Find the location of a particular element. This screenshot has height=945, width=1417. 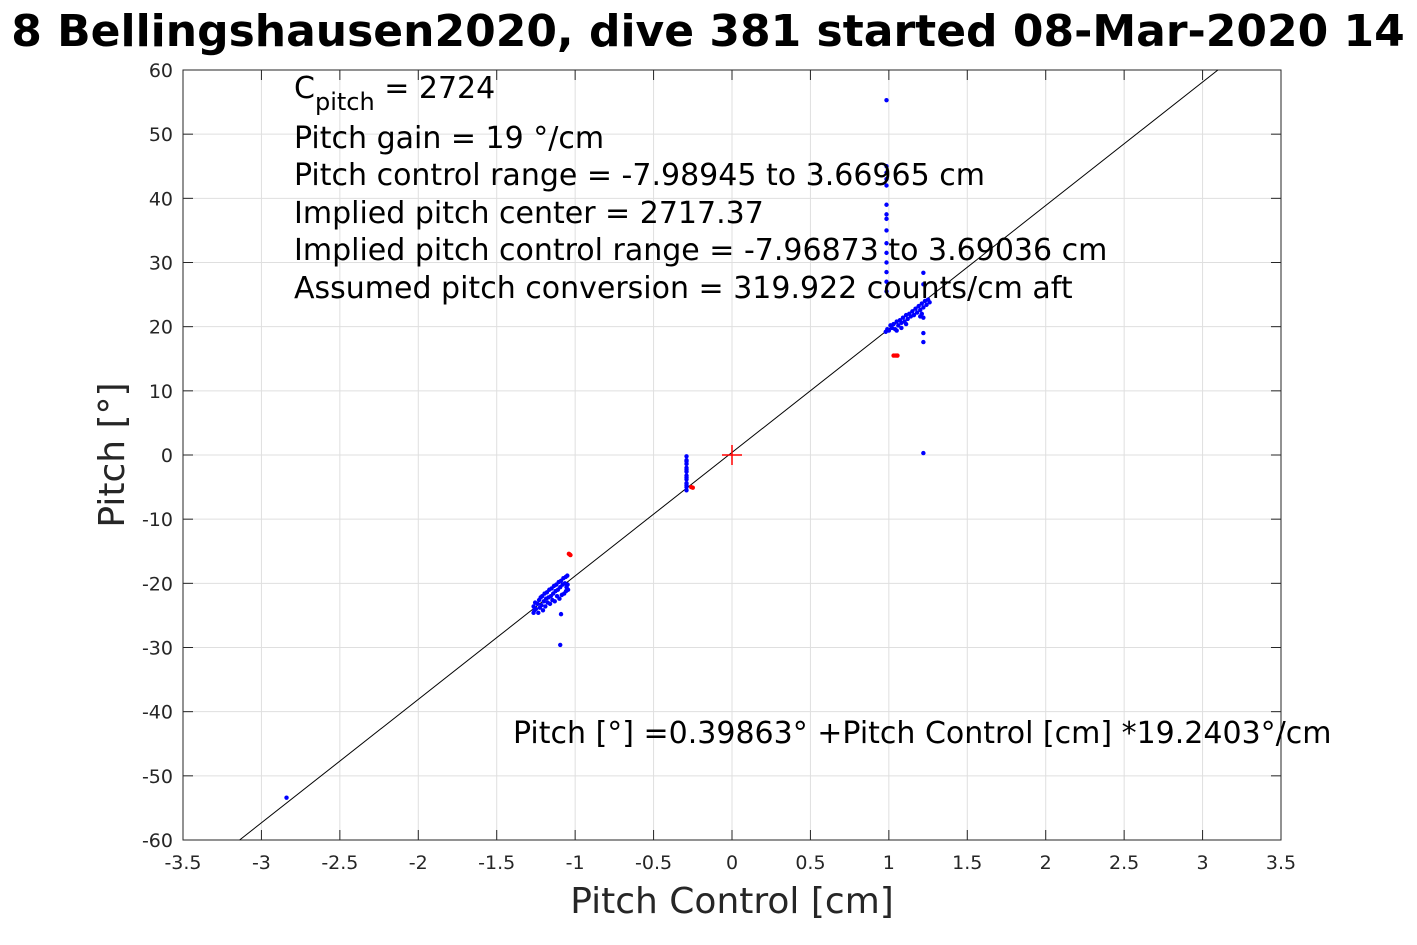

y-tick-label: 40 is located at coordinates (161, 199).